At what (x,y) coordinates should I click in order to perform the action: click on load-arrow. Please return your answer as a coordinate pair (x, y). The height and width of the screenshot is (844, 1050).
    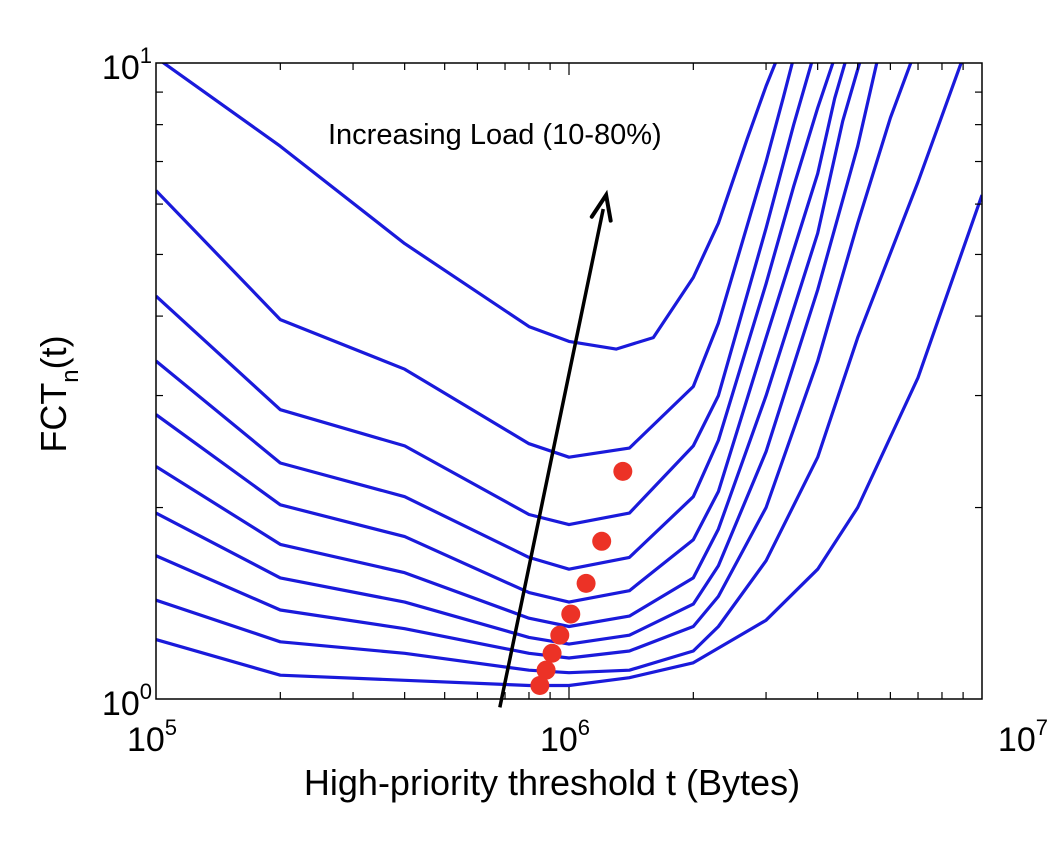
    Looking at the image, I should click on (555, 448).